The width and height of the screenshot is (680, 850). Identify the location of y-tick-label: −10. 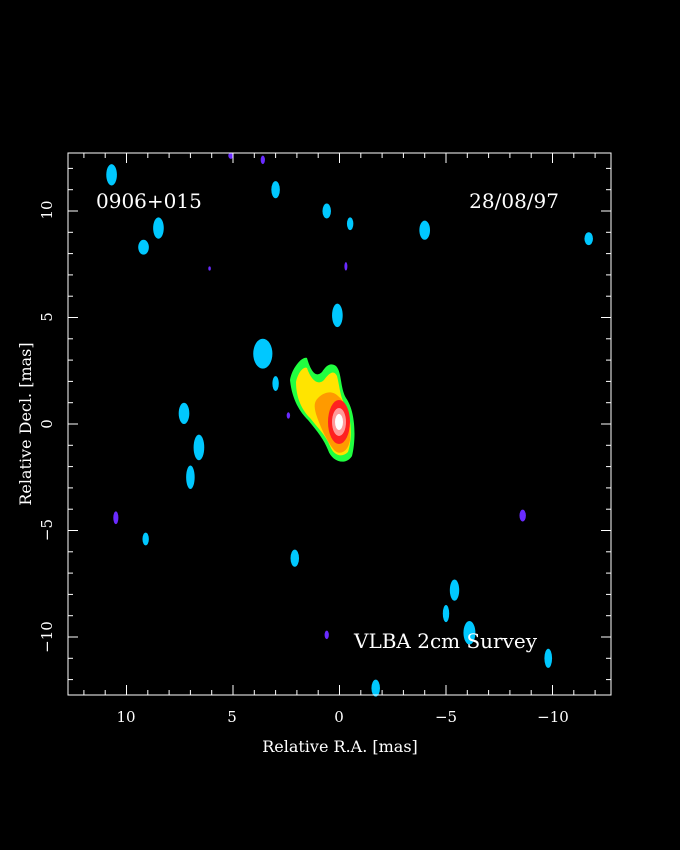
(47, 637).